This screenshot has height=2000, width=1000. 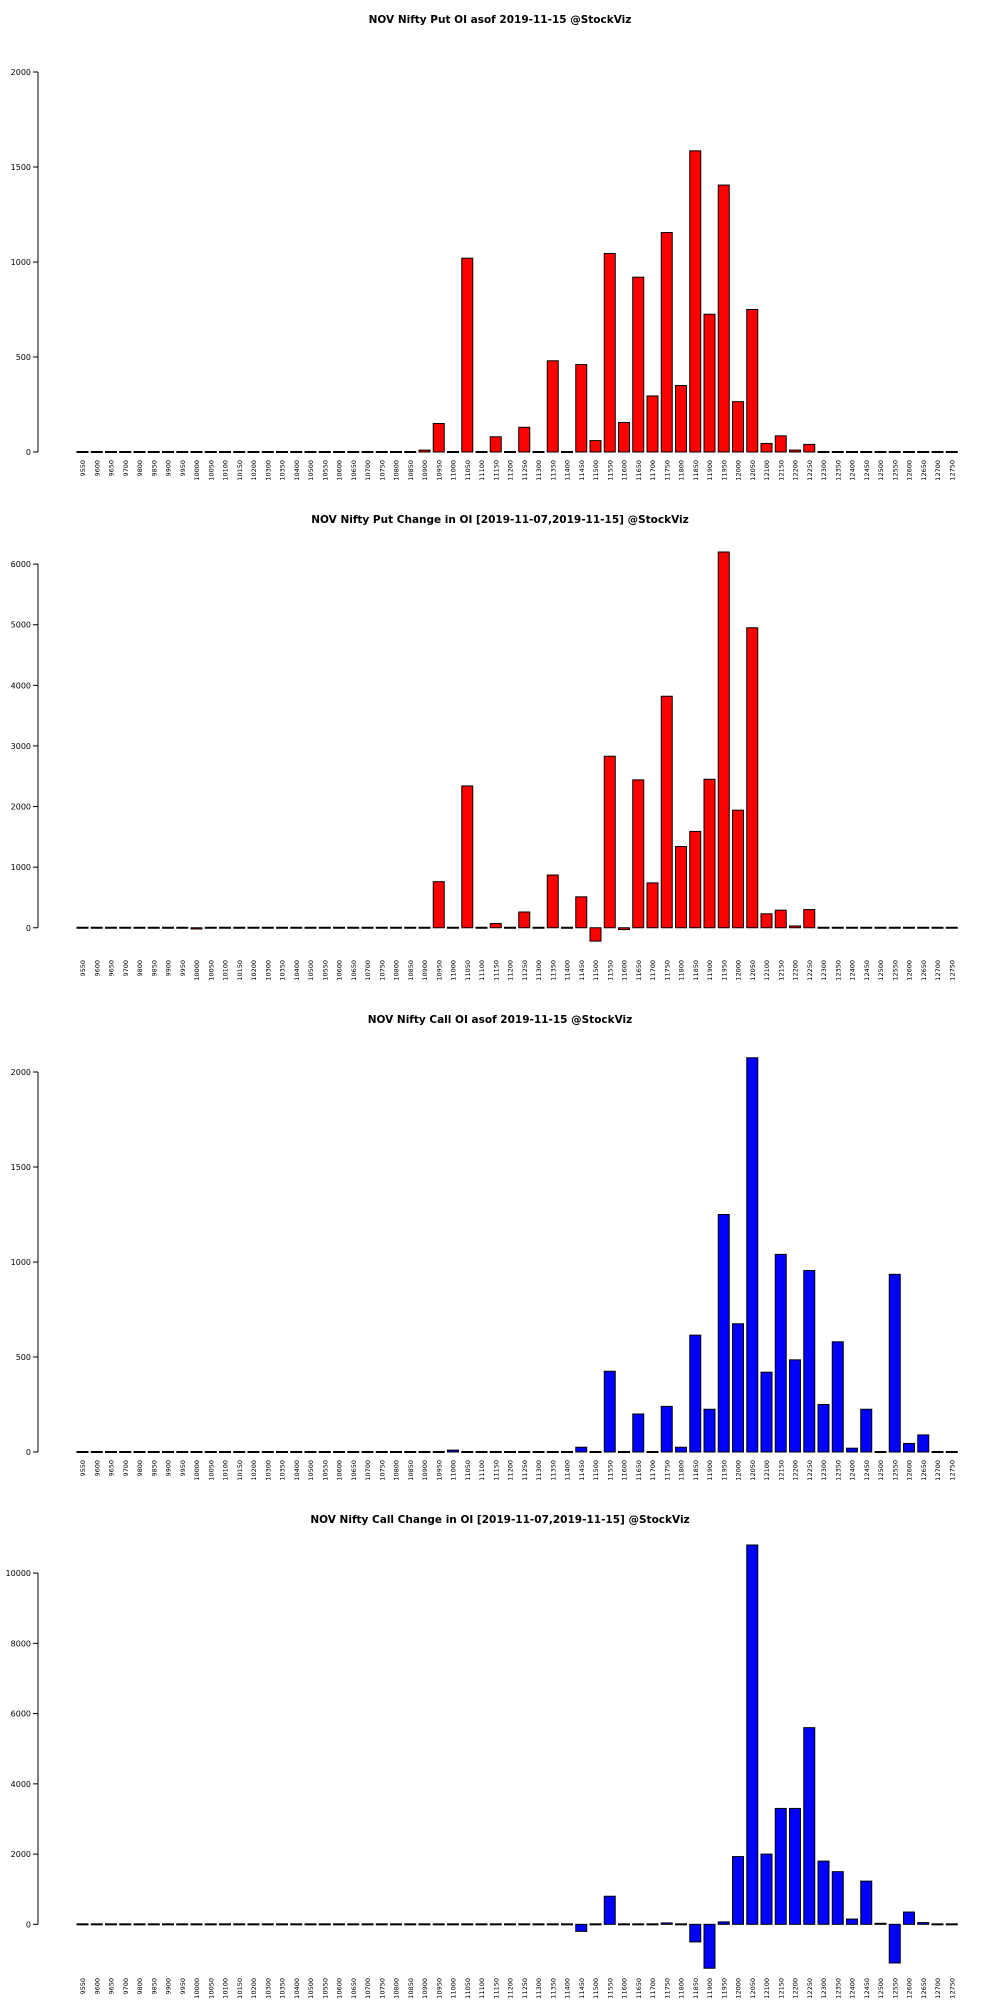 What do you see at coordinates (838, 1470) in the screenshot?
I see `x-tick-label: 12350` at bounding box center [838, 1470].